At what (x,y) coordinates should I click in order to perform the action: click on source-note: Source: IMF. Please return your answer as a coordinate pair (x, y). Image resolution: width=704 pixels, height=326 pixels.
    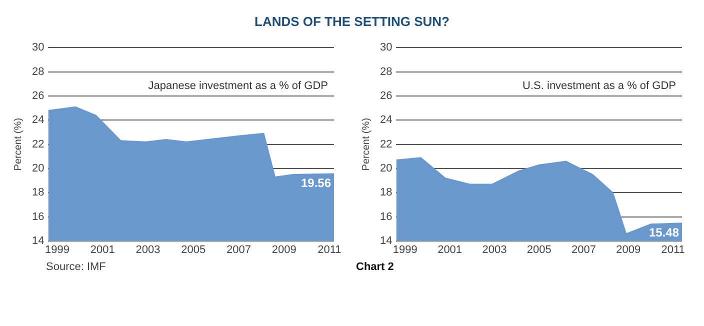
    Looking at the image, I should click on (76, 267).